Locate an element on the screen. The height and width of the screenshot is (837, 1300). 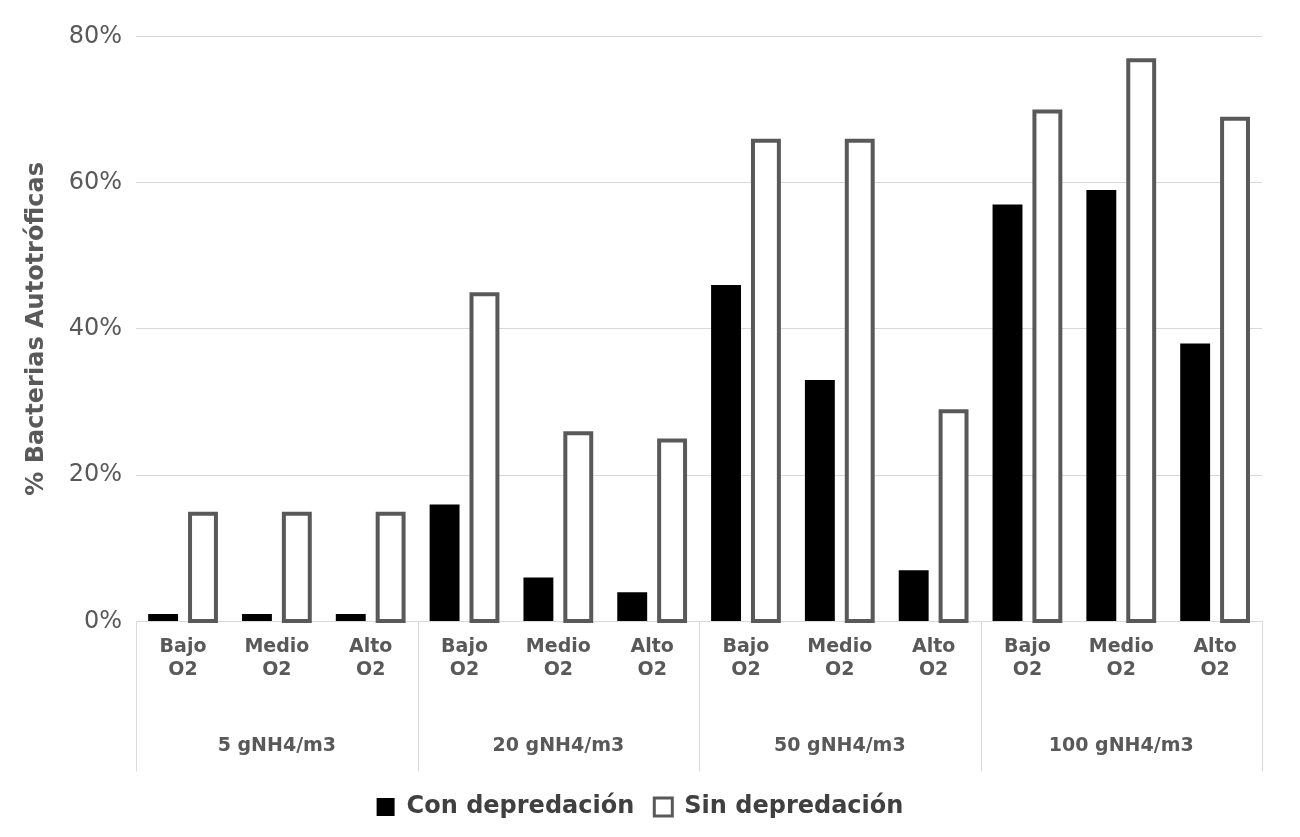
text: 5 gNH4/m3 is located at coordinates (277, 744).